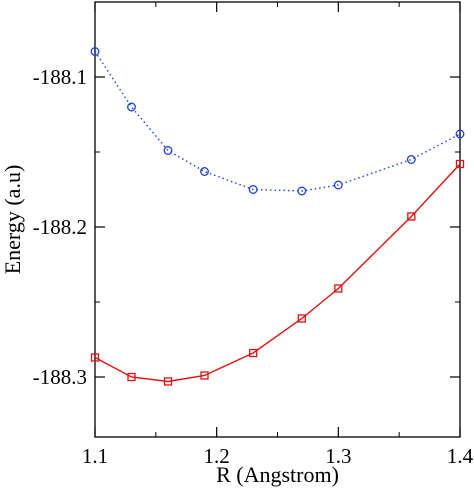 The image size is (474, 488). What do you see at coordinates (12, 220) in the screenshot?
I see `y-axis-title: Energy (a.u)` at bounding box center [12, 220].